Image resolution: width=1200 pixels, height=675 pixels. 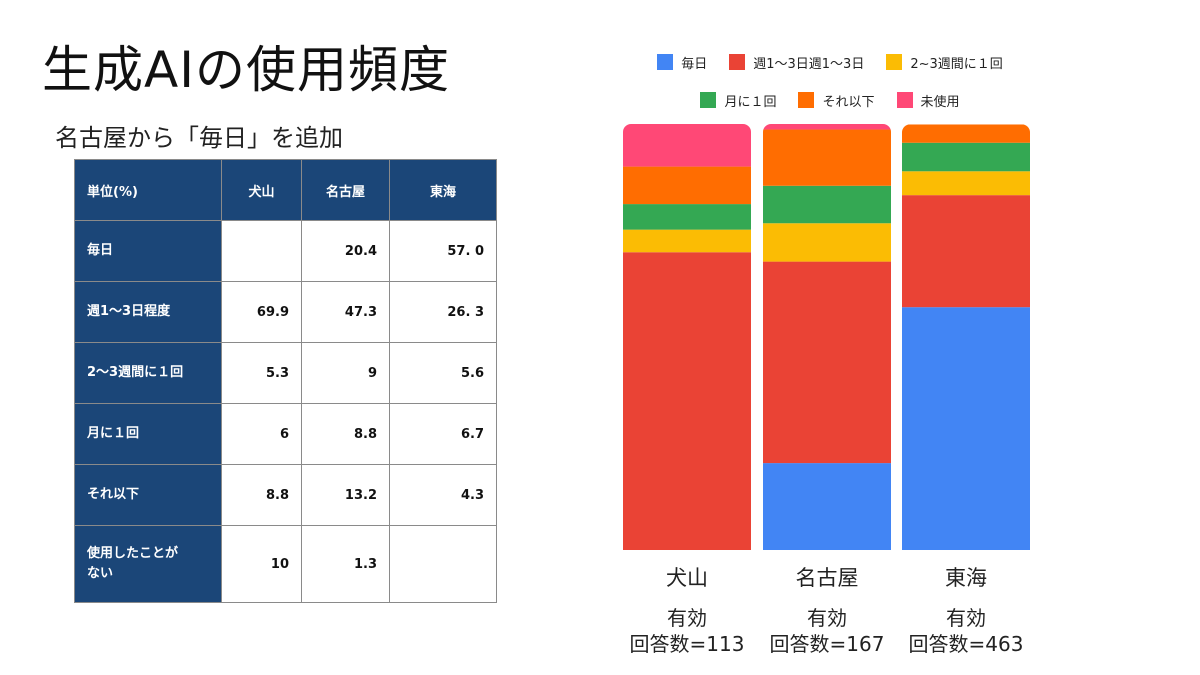 What do you see at coordinates (827, 578) in the screenshot?
I see `x-tick-label: 名古屋` at bounding box center [827, 578].